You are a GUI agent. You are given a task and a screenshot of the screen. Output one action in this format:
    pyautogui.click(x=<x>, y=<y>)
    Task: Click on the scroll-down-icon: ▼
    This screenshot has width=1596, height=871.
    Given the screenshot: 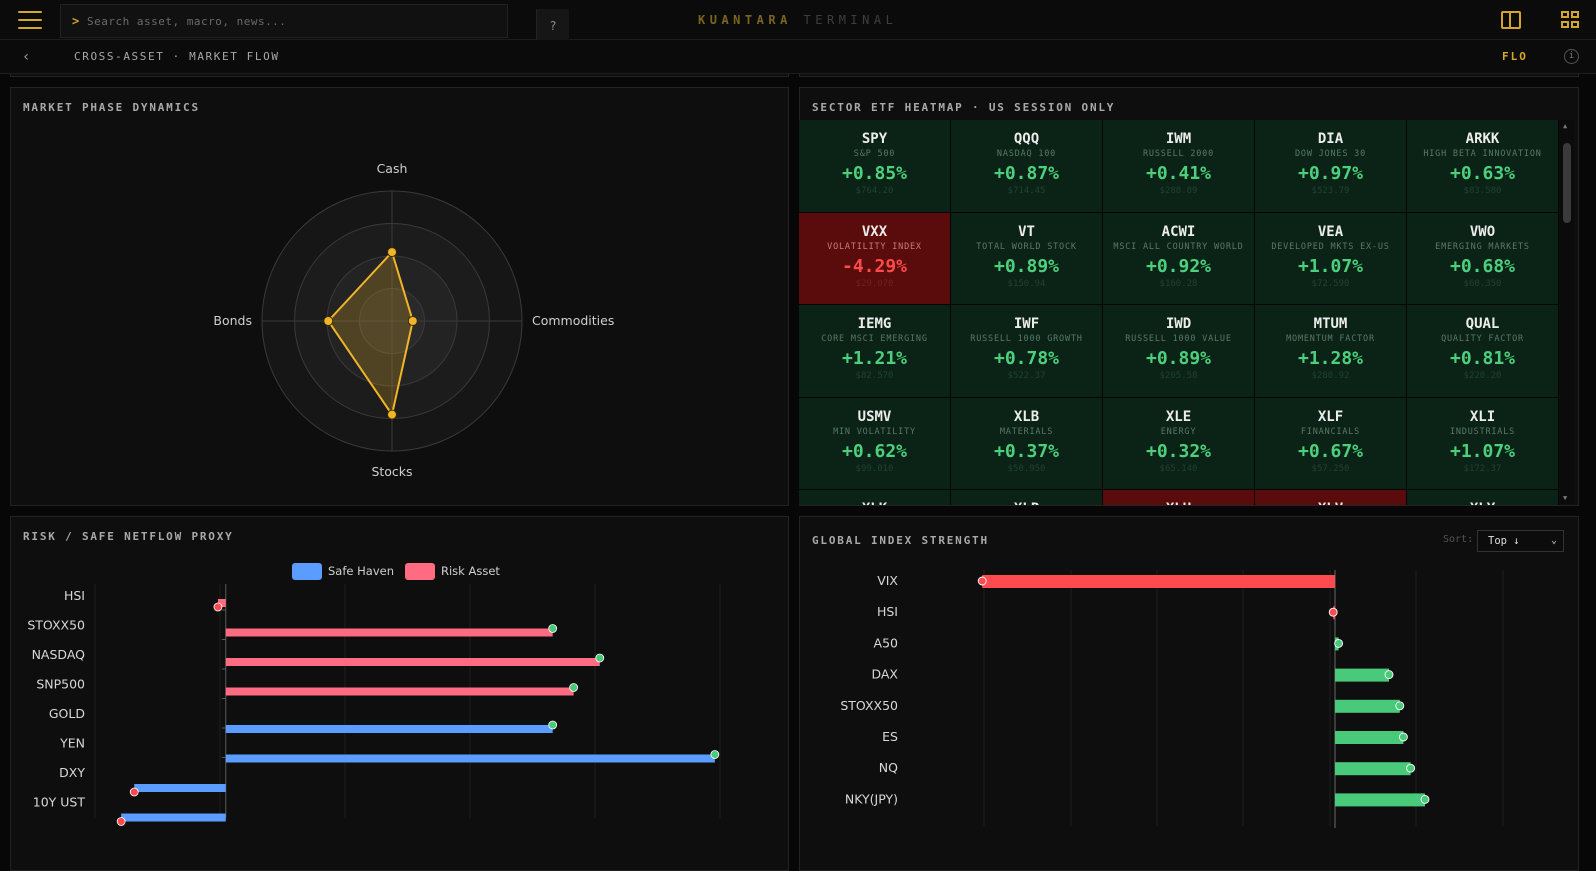 What is the action you would take?
    pyautogui.click(x=1565, y=498)
    